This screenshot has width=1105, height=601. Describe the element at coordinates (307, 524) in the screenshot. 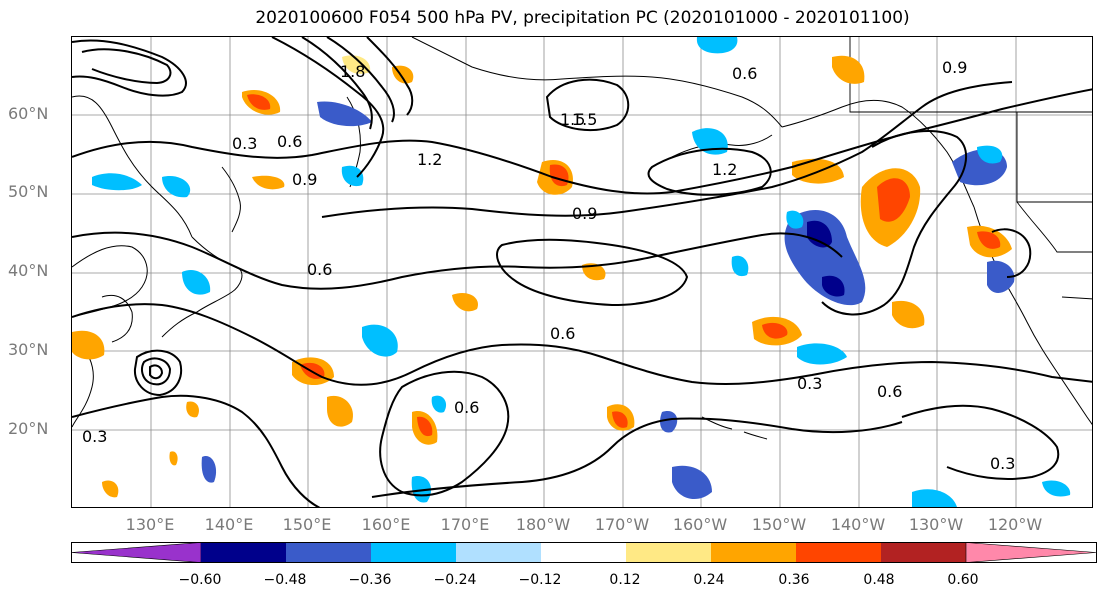

I see `lon-label-150e: 150°E` at that location.